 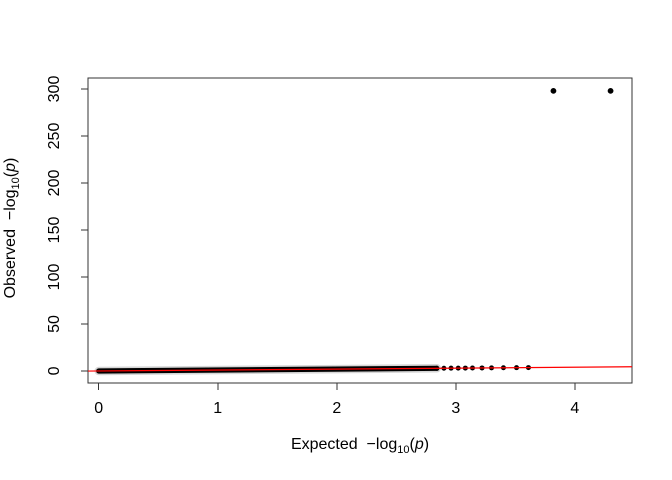 What do you see at coordinates (336, 408) in the screenshot?
I see `x-axis-tick-label: 2` at bounding box center [336, 408].